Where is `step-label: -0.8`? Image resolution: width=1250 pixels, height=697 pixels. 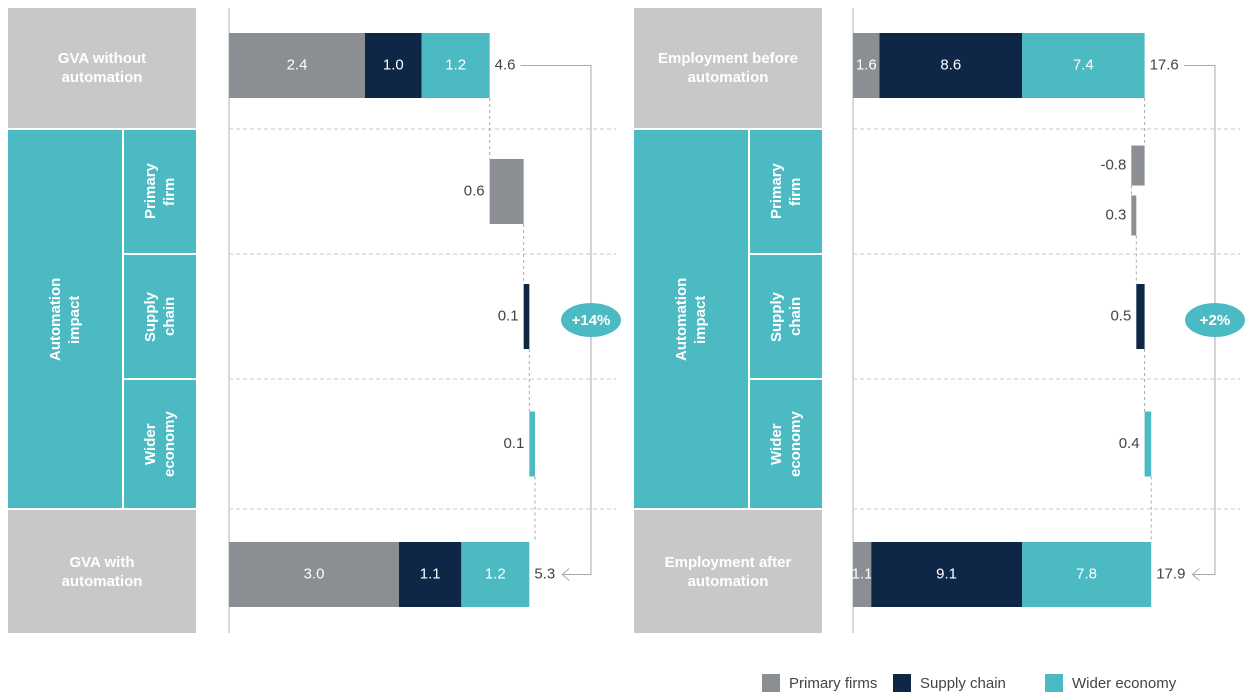 step-label: -0.8 is located at coordinates (1113, 164).